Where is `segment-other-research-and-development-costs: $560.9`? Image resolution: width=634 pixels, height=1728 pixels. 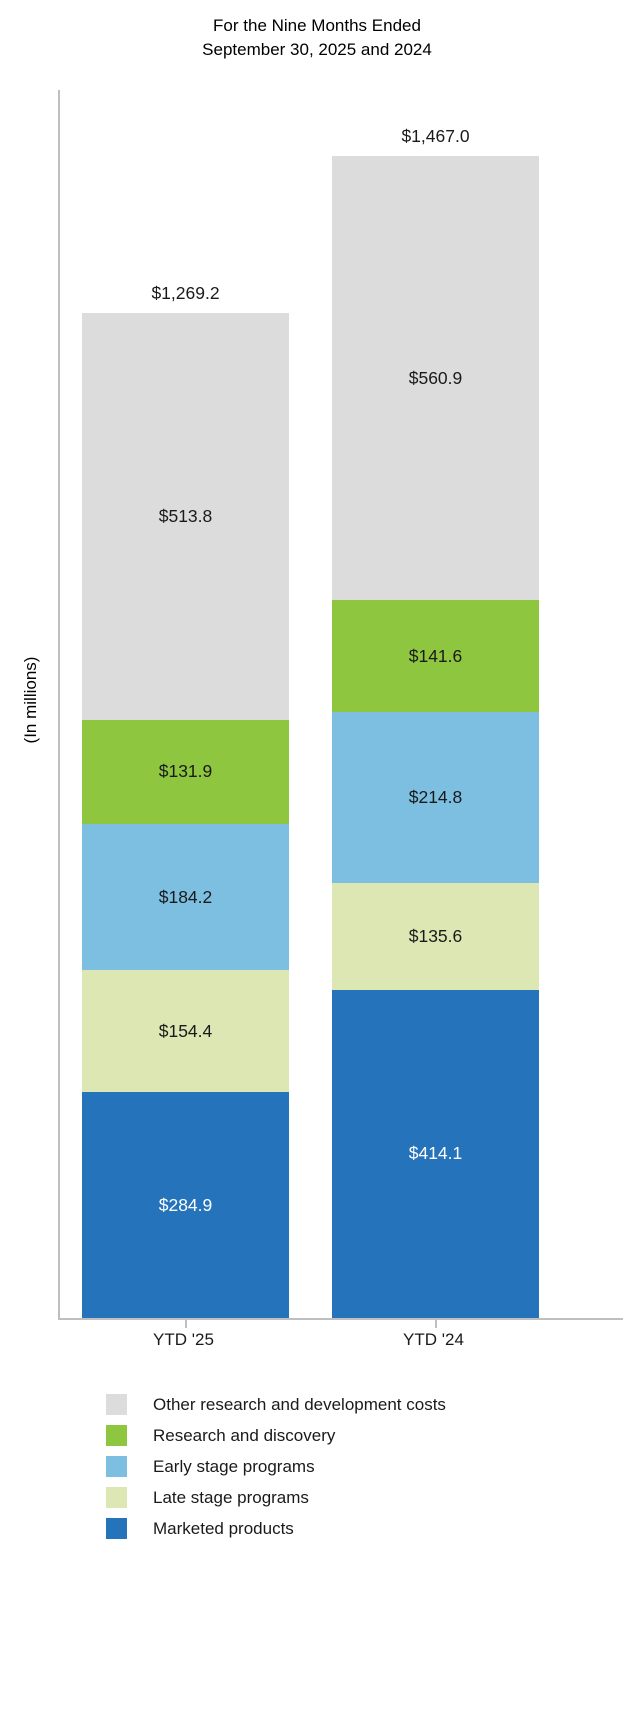 segment-other-research-and-development-costs: $560.9 is located at coordinates (435, 378).